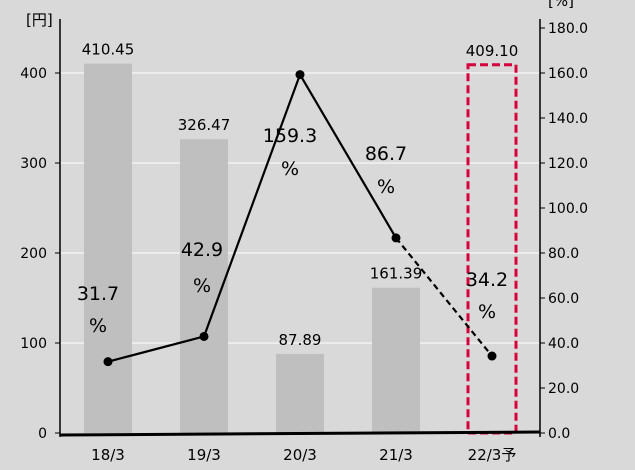  I want to click on left-tick-label: 300, so click(33, 164).